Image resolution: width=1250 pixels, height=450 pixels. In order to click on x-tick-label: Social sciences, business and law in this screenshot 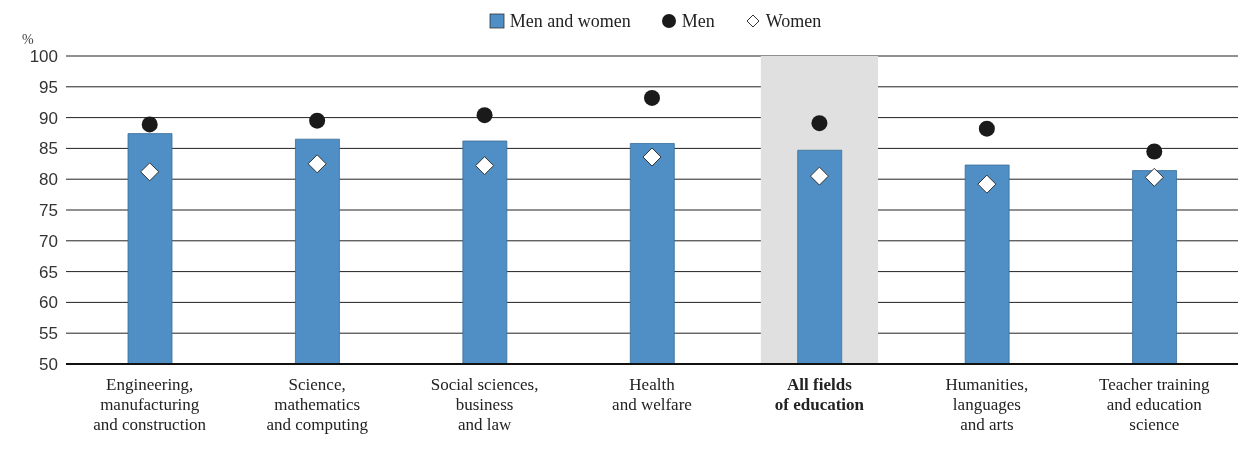, I will do `click(484, 404)`.